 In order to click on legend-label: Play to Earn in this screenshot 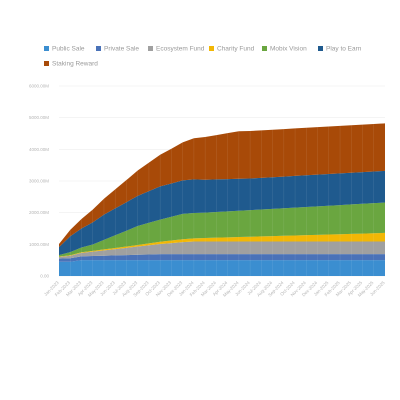, I will do `click(344, 49)`.